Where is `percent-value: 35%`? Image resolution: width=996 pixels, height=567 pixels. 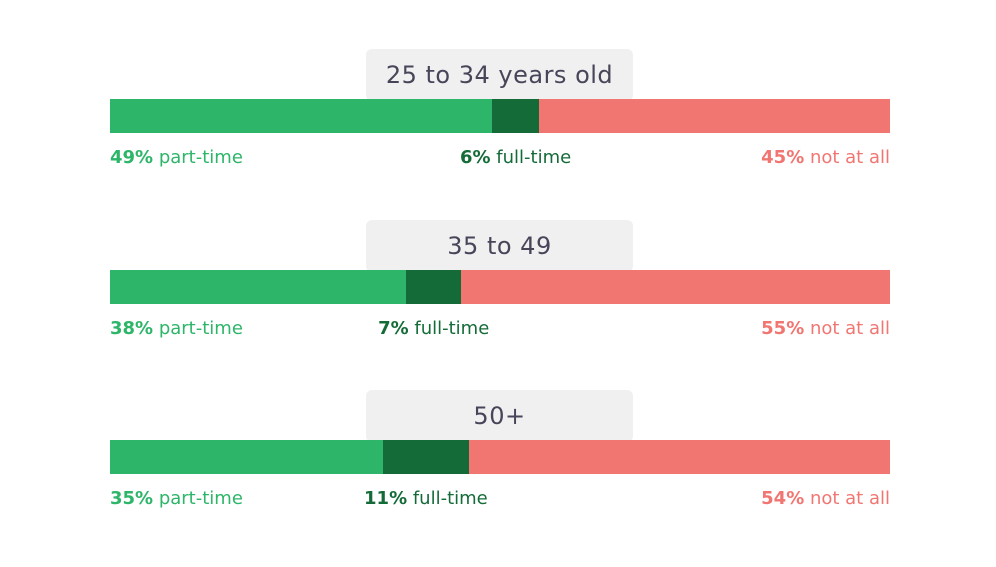 percent-value: 35% is located at coordinates (132, 498).